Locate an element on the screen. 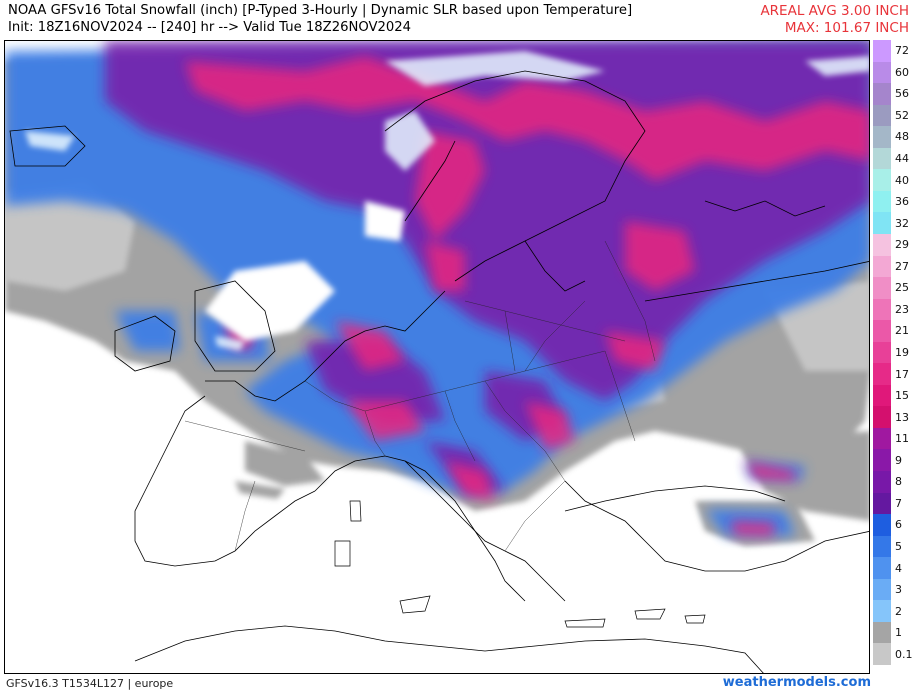  colorbar-label: 44 is located at coordinates (902, 159).